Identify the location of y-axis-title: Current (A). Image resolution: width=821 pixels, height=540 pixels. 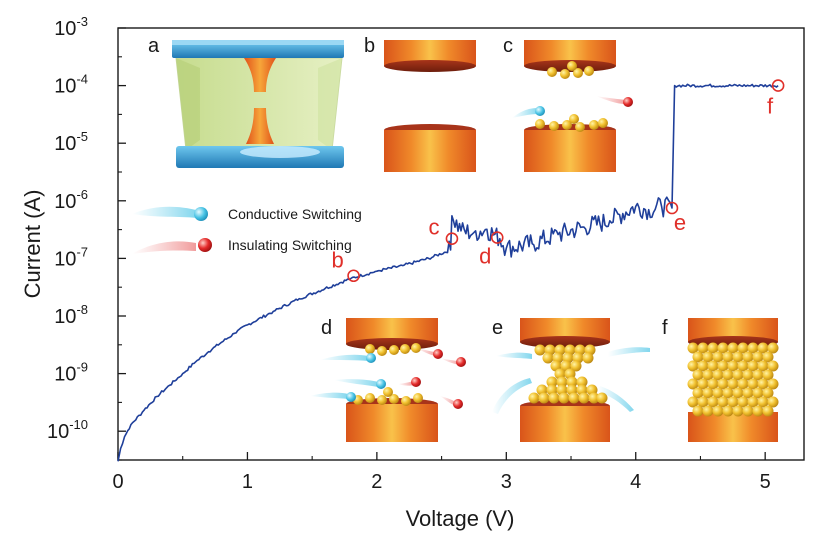
(32, 244).